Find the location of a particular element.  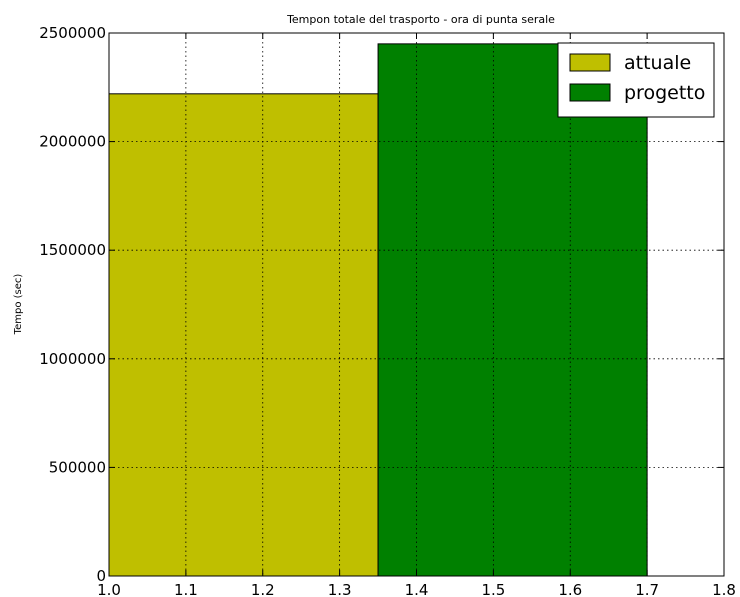

x-tick-labels: 1.0 1.1 1.2 1.3 1.4 1.5 1.6 1.7 1.8 is located at coordinates (416, 589).